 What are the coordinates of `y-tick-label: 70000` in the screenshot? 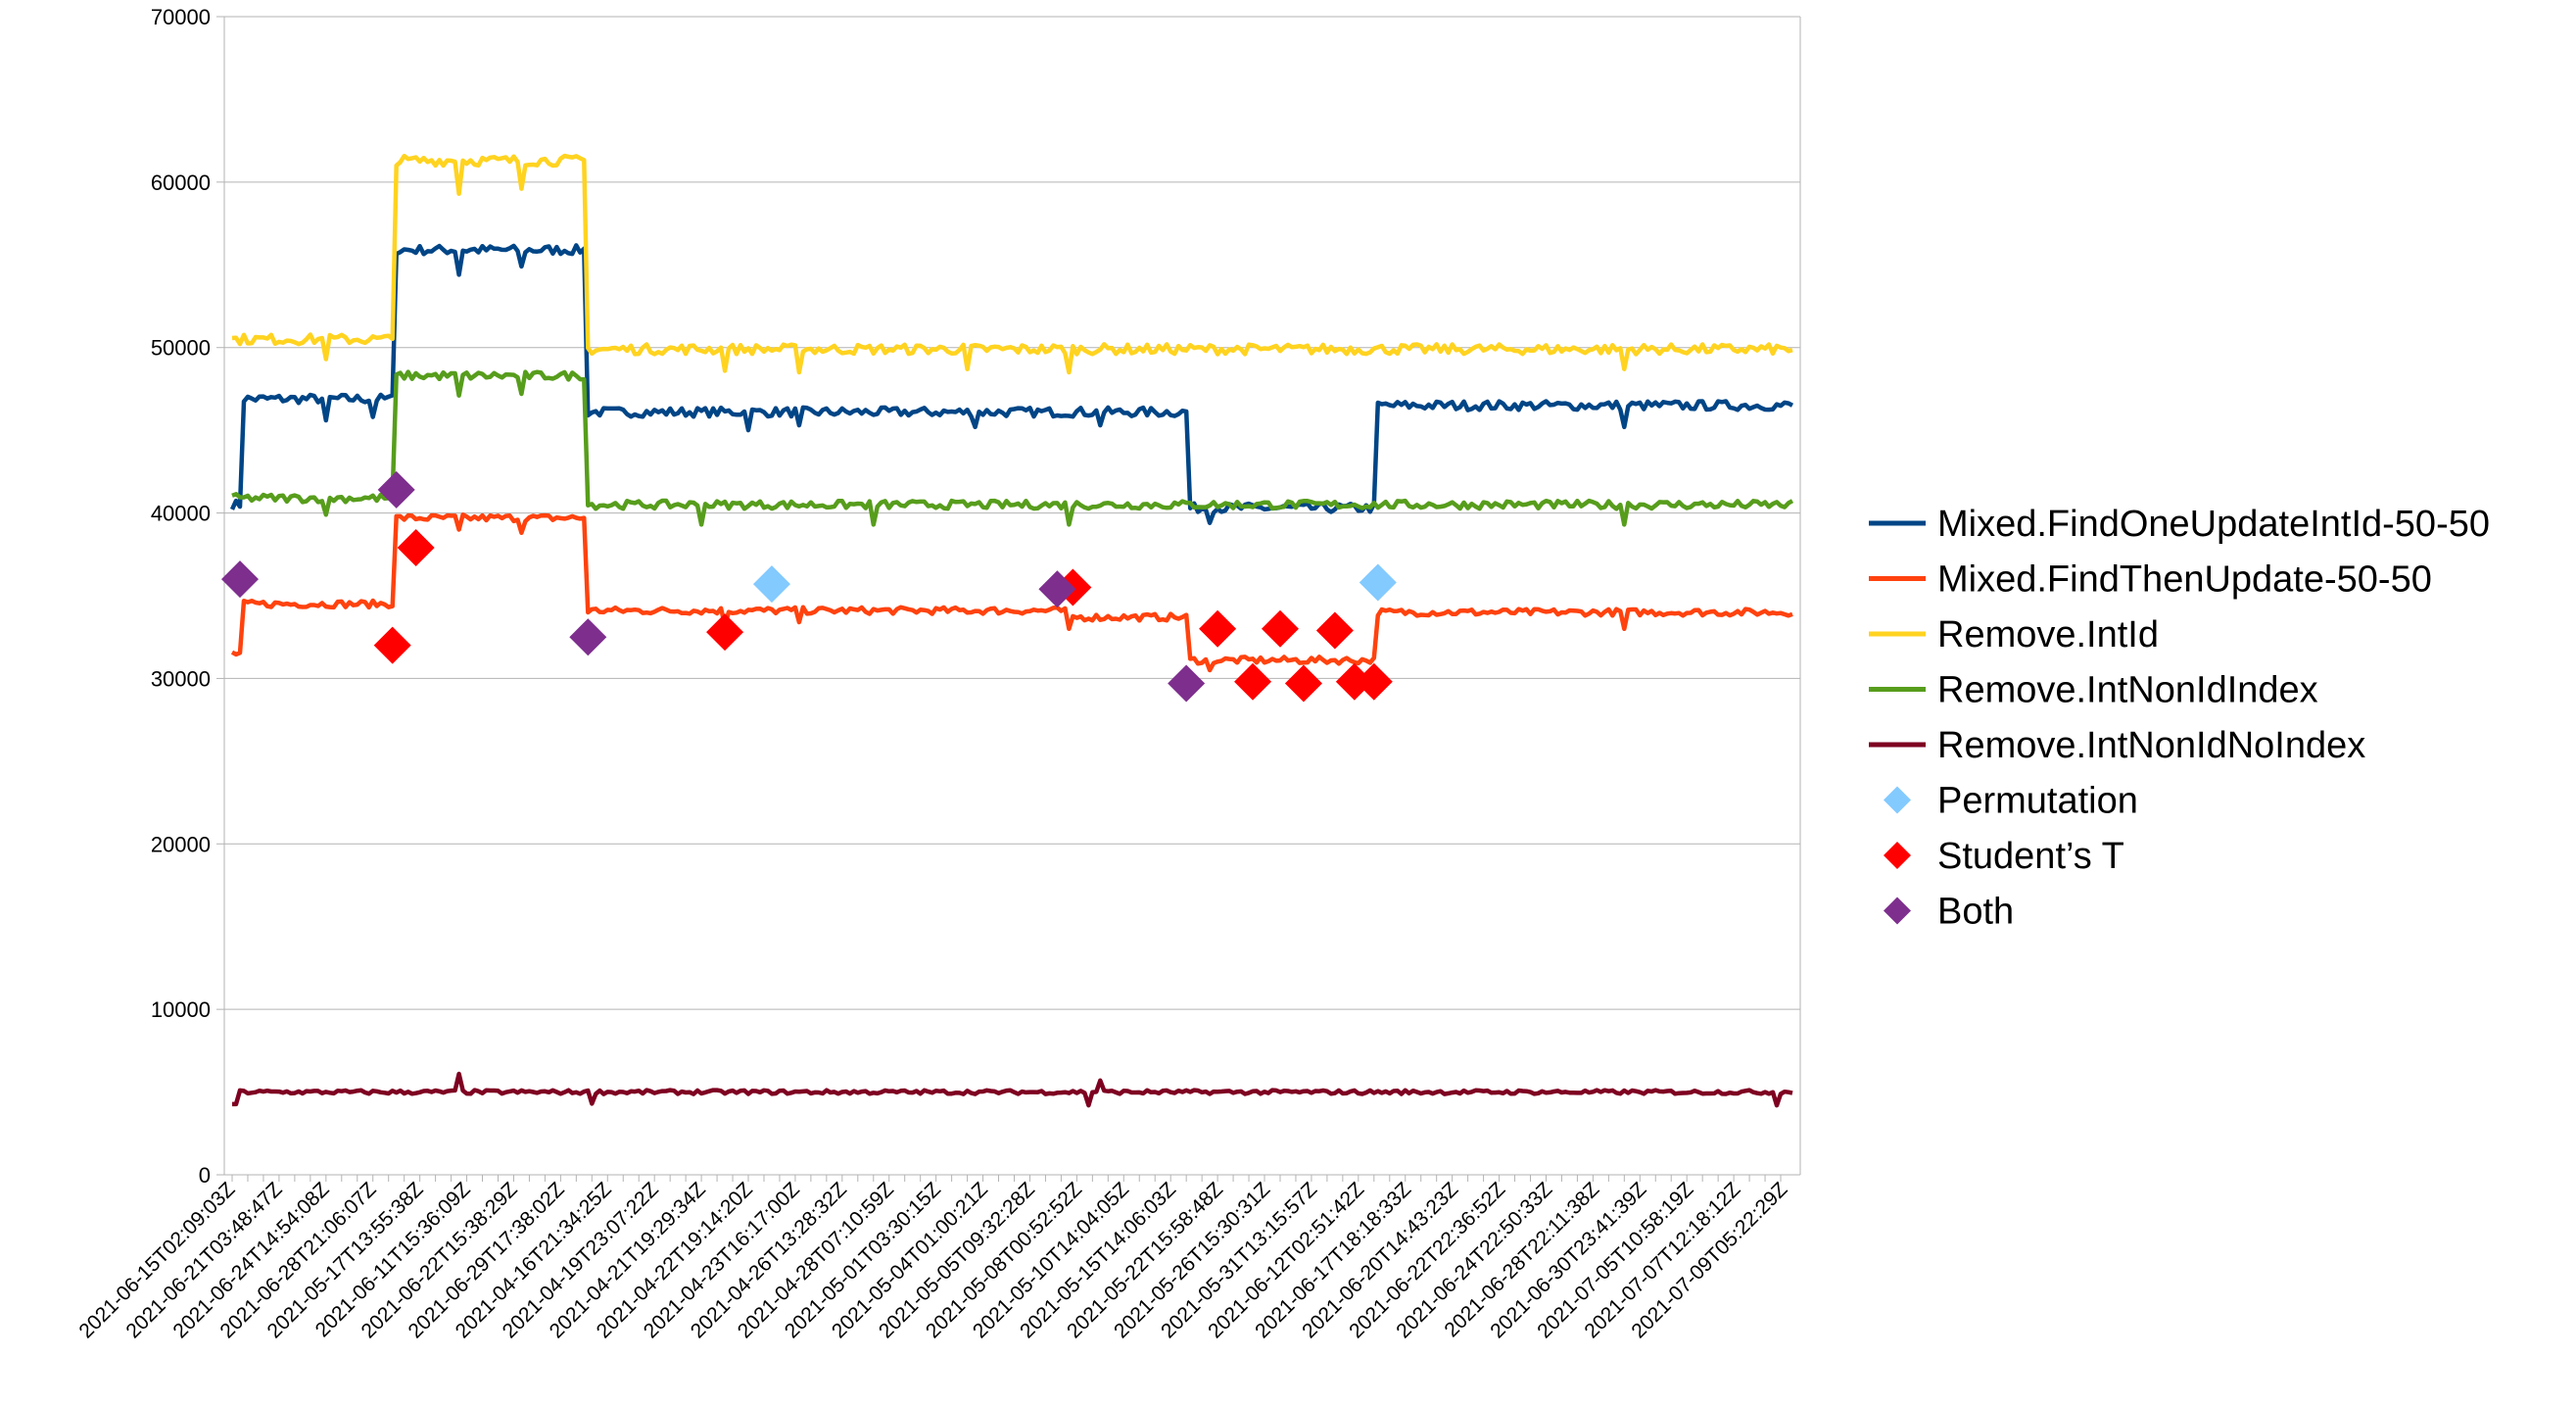 It's located at (181, 17).